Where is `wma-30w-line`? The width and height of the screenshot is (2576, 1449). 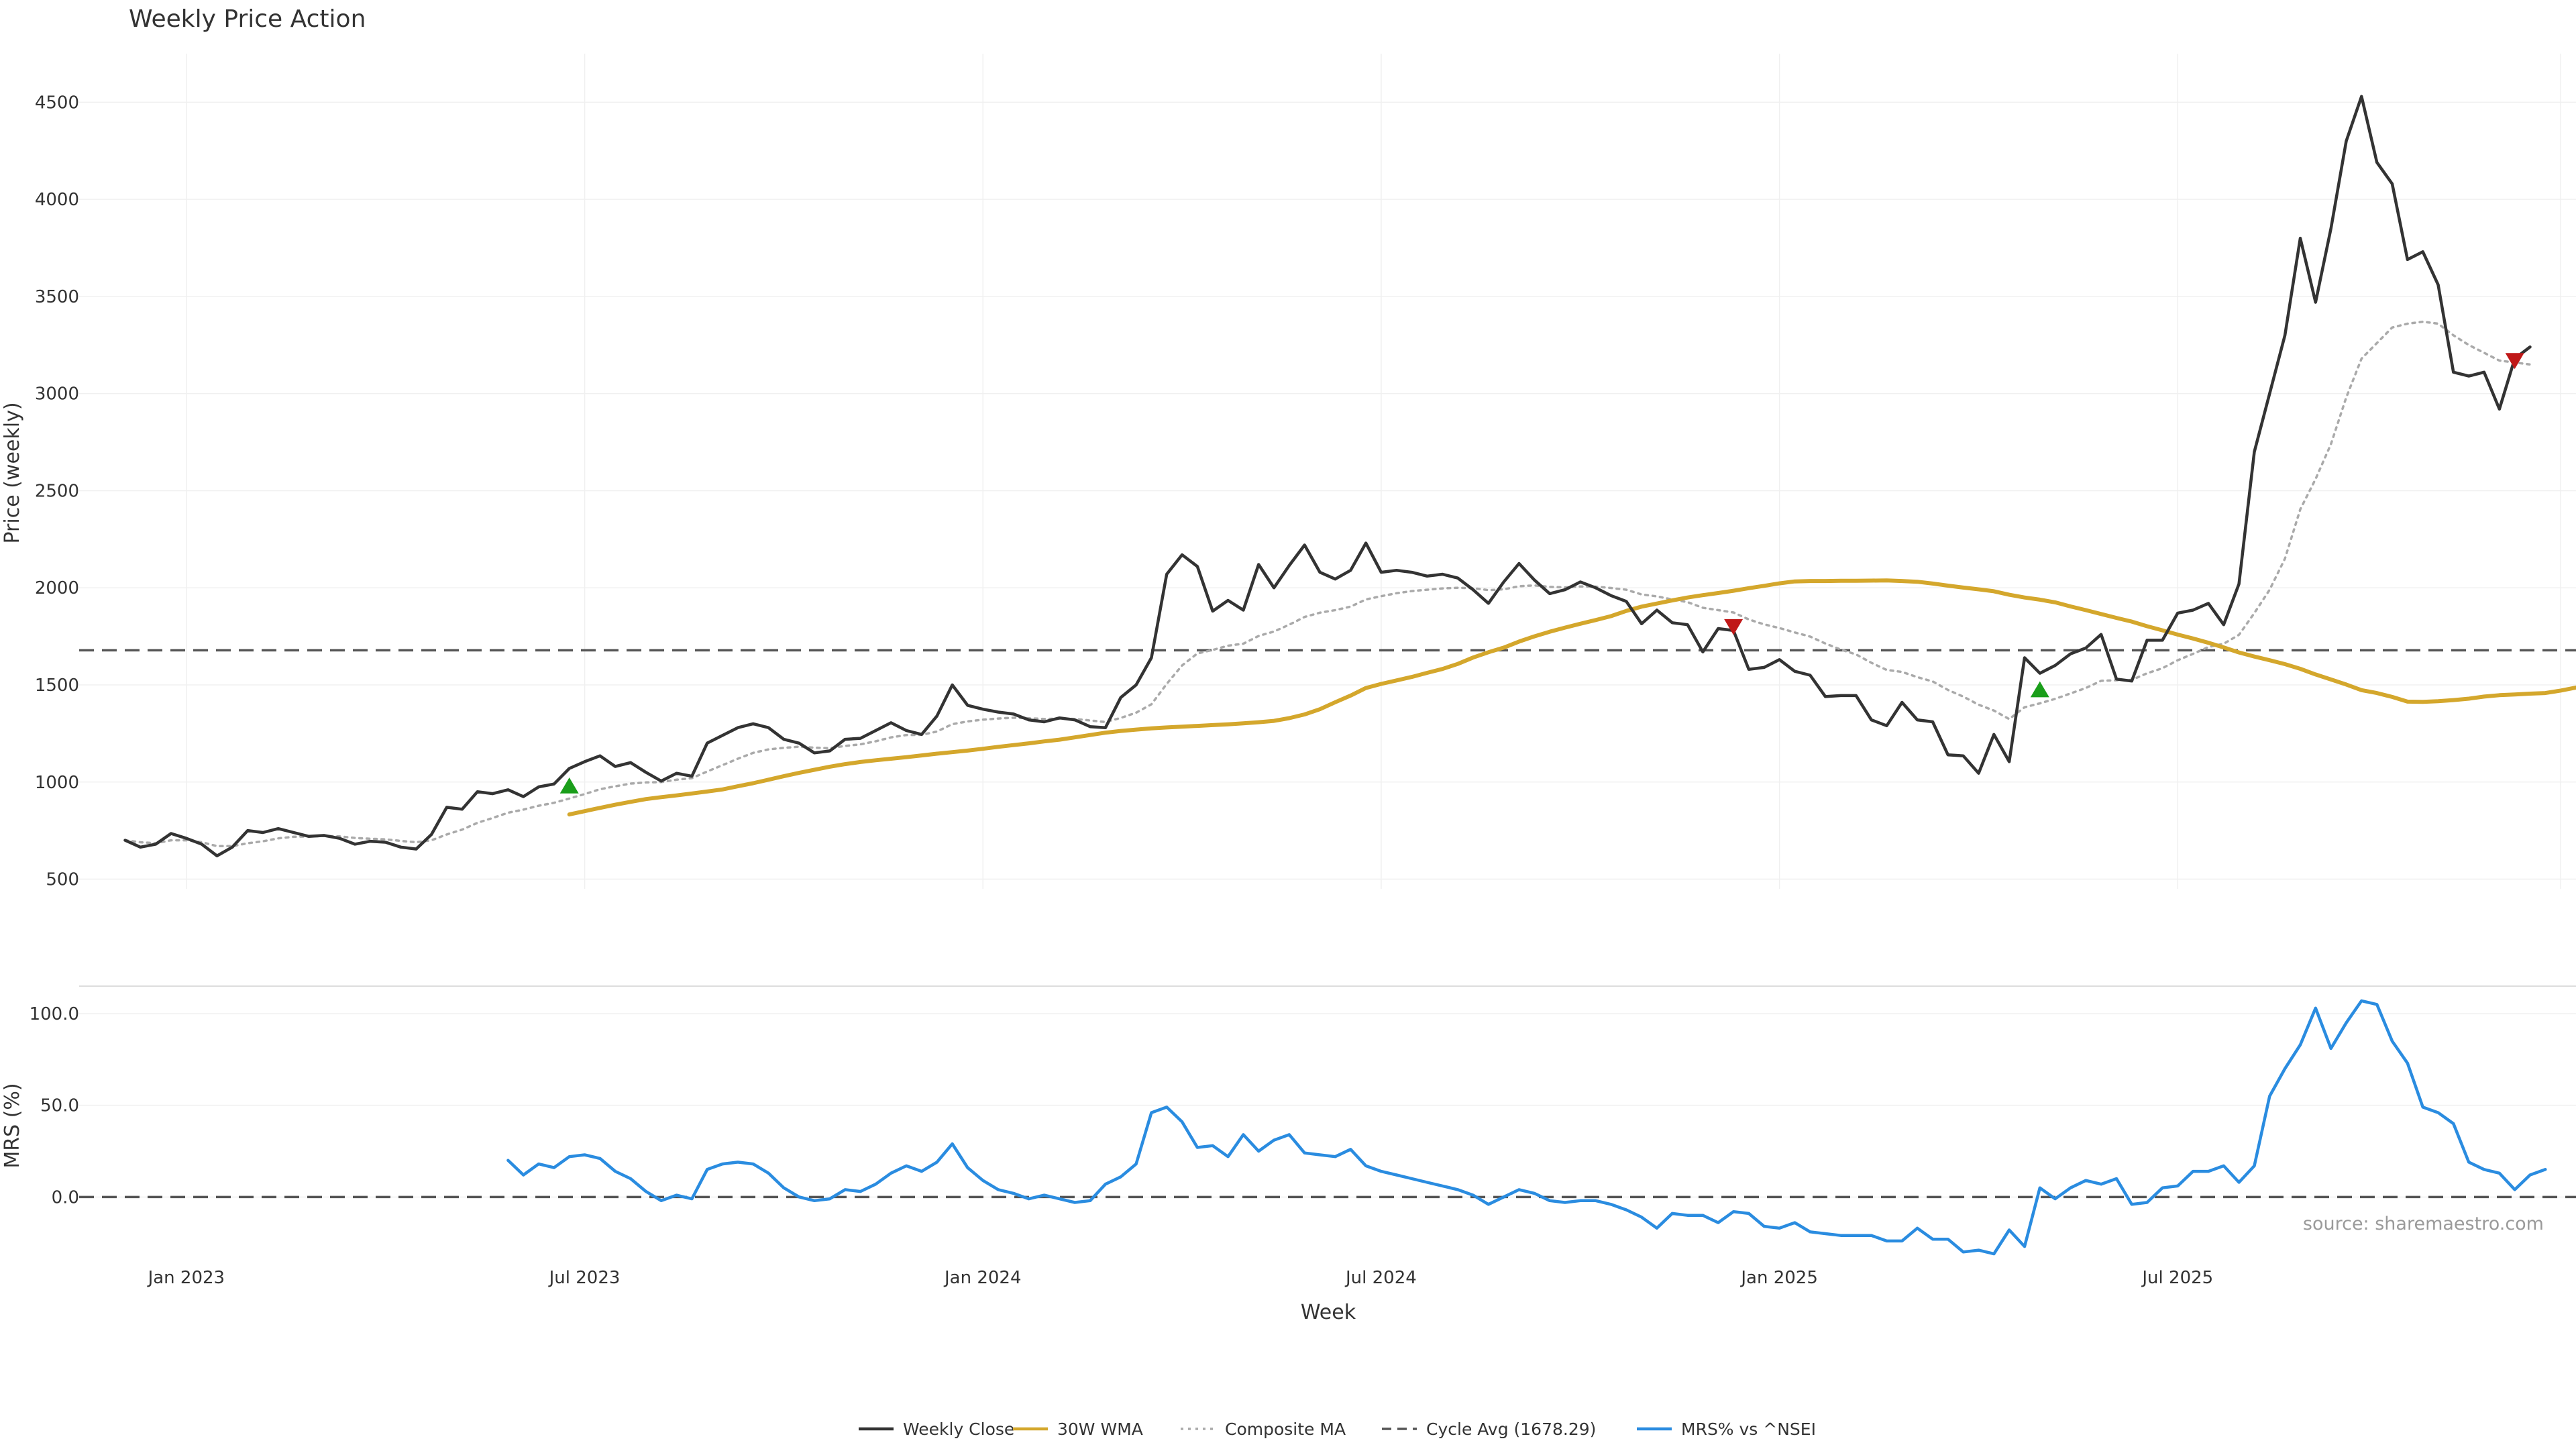
wma-30w-line is located at coordinates (1571, 697).